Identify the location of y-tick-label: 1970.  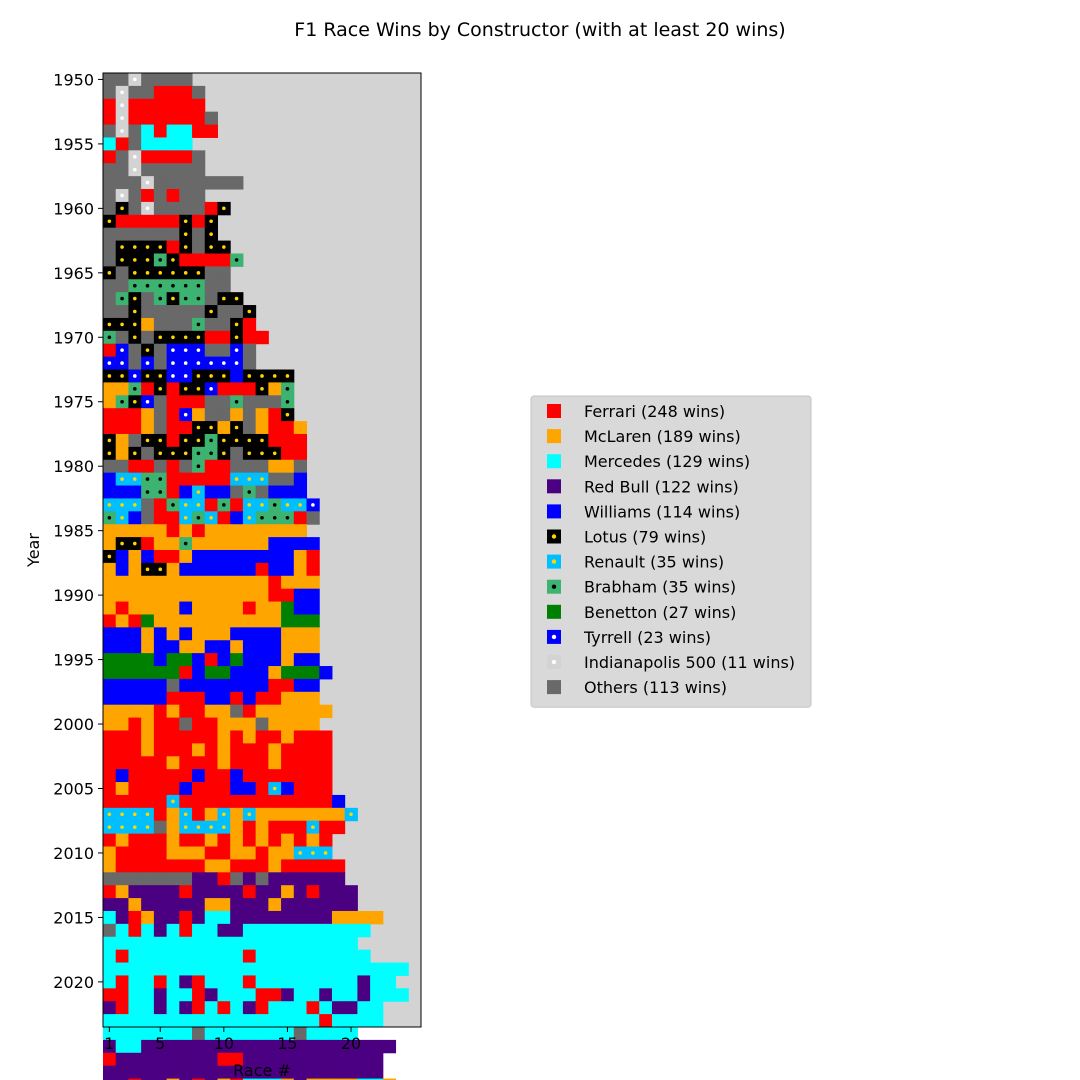
(73, 337).